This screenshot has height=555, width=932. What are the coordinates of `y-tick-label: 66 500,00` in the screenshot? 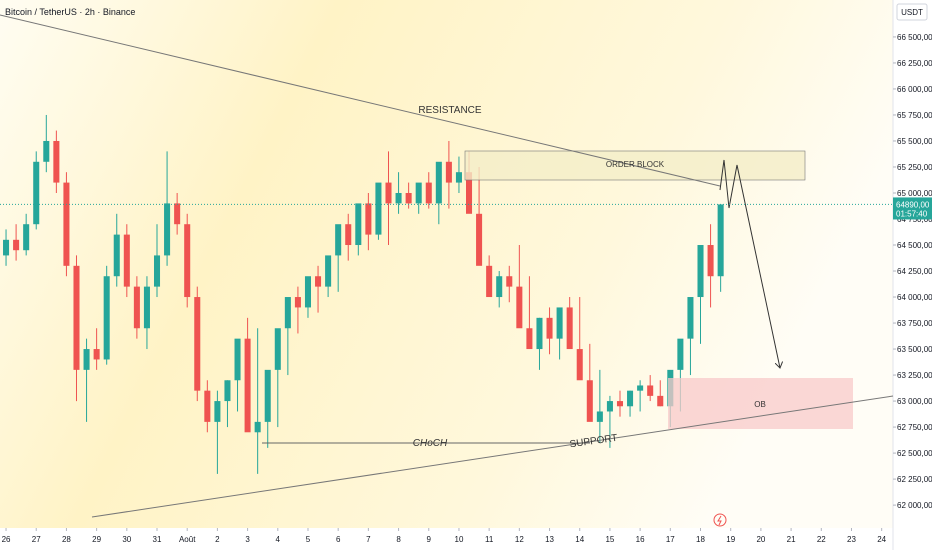 It's located at (914, 37).